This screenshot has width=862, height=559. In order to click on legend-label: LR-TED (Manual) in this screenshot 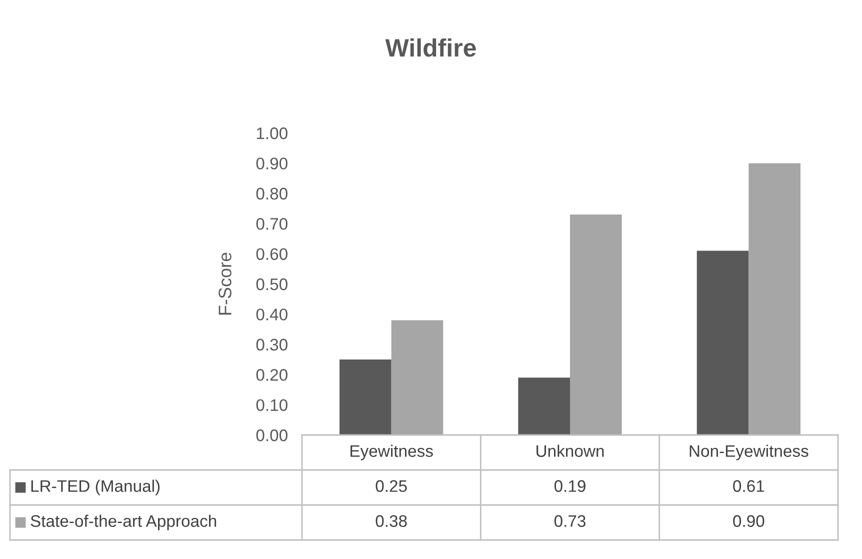, I will do `click(95, 488)`.